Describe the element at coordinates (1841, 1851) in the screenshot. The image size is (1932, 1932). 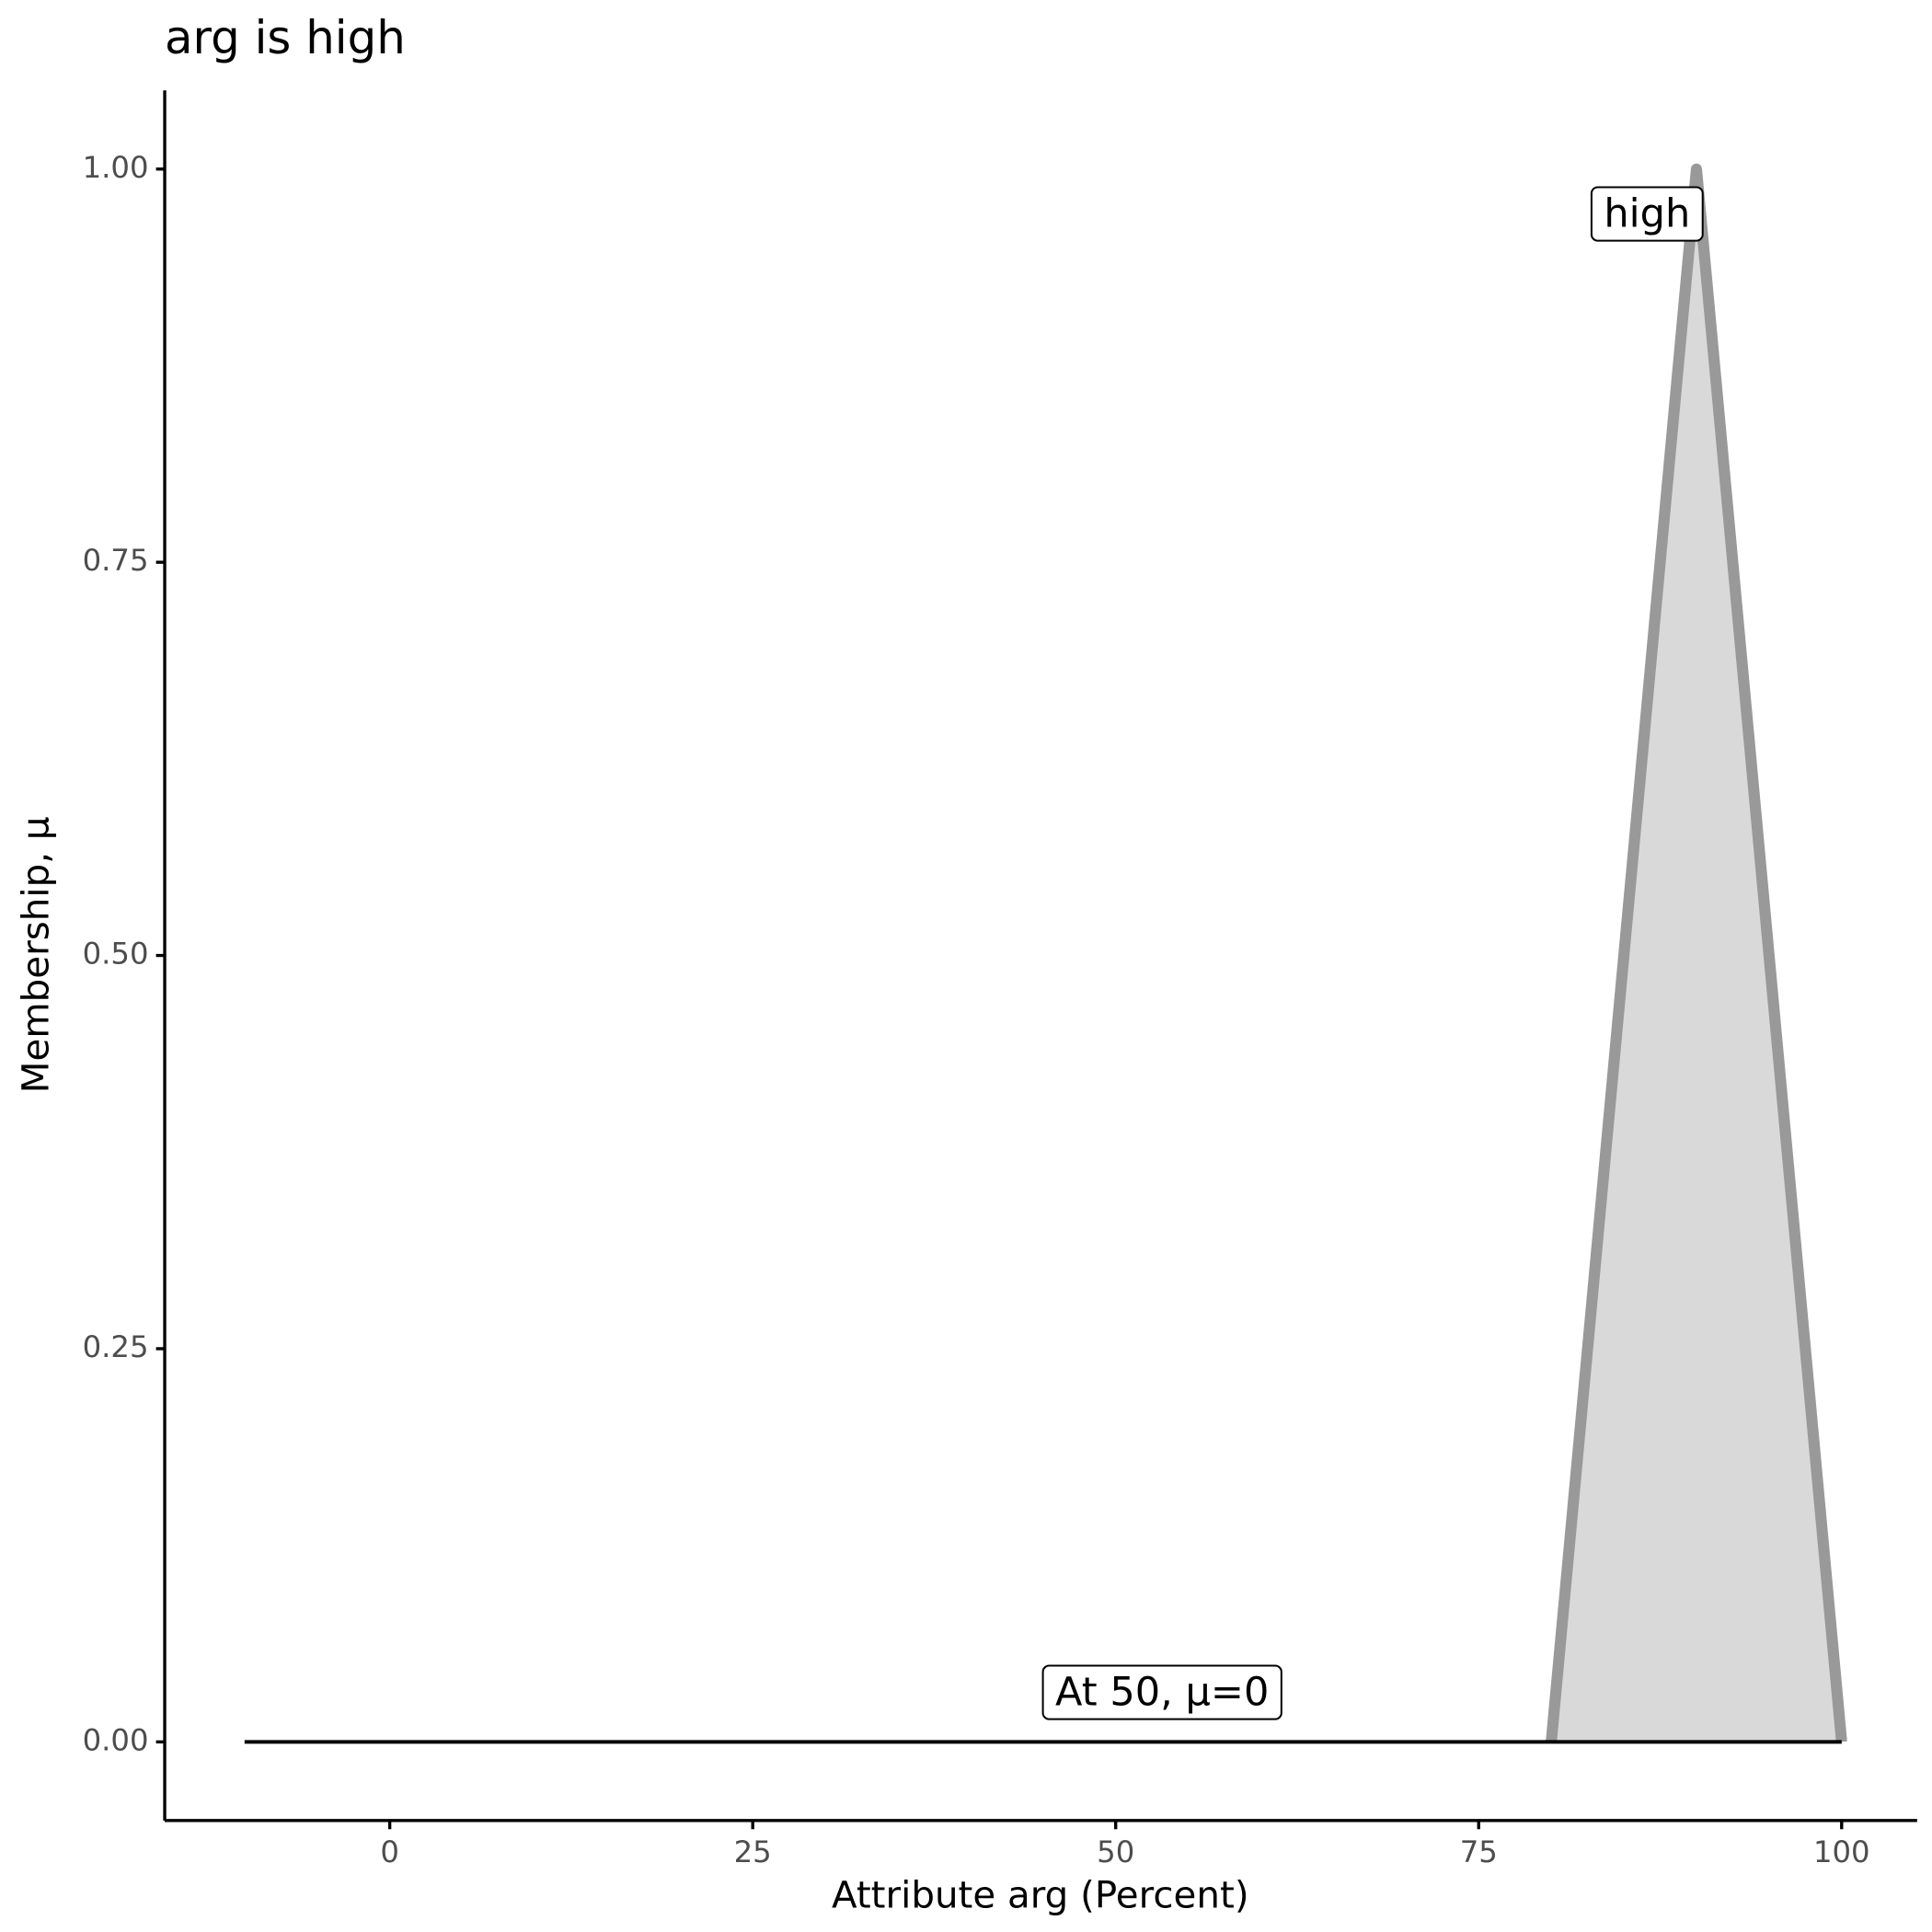
I see `x-tick-label: 100` at that location.